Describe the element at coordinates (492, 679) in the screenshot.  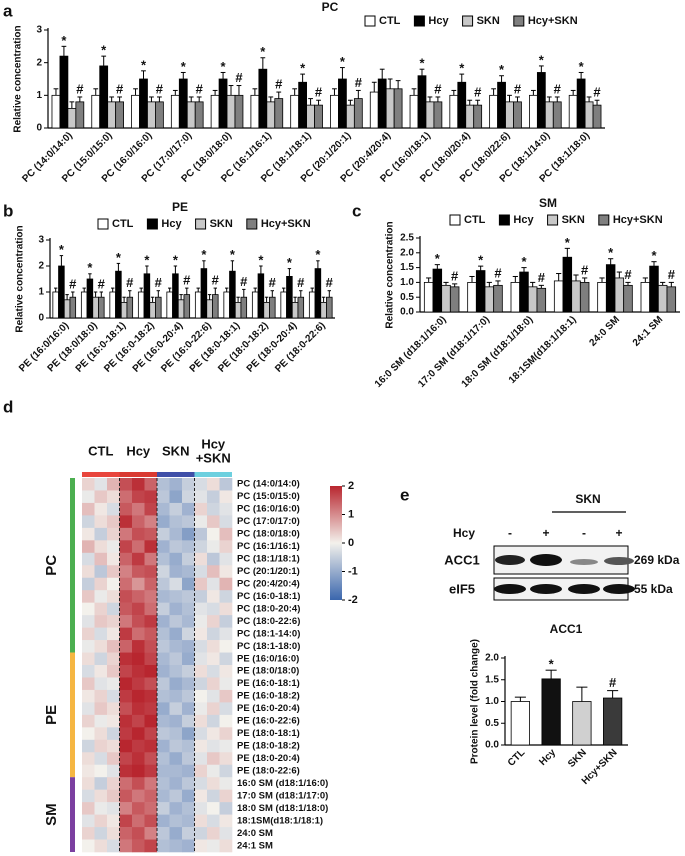
I see `y-tick-label: 1.5` at that location.